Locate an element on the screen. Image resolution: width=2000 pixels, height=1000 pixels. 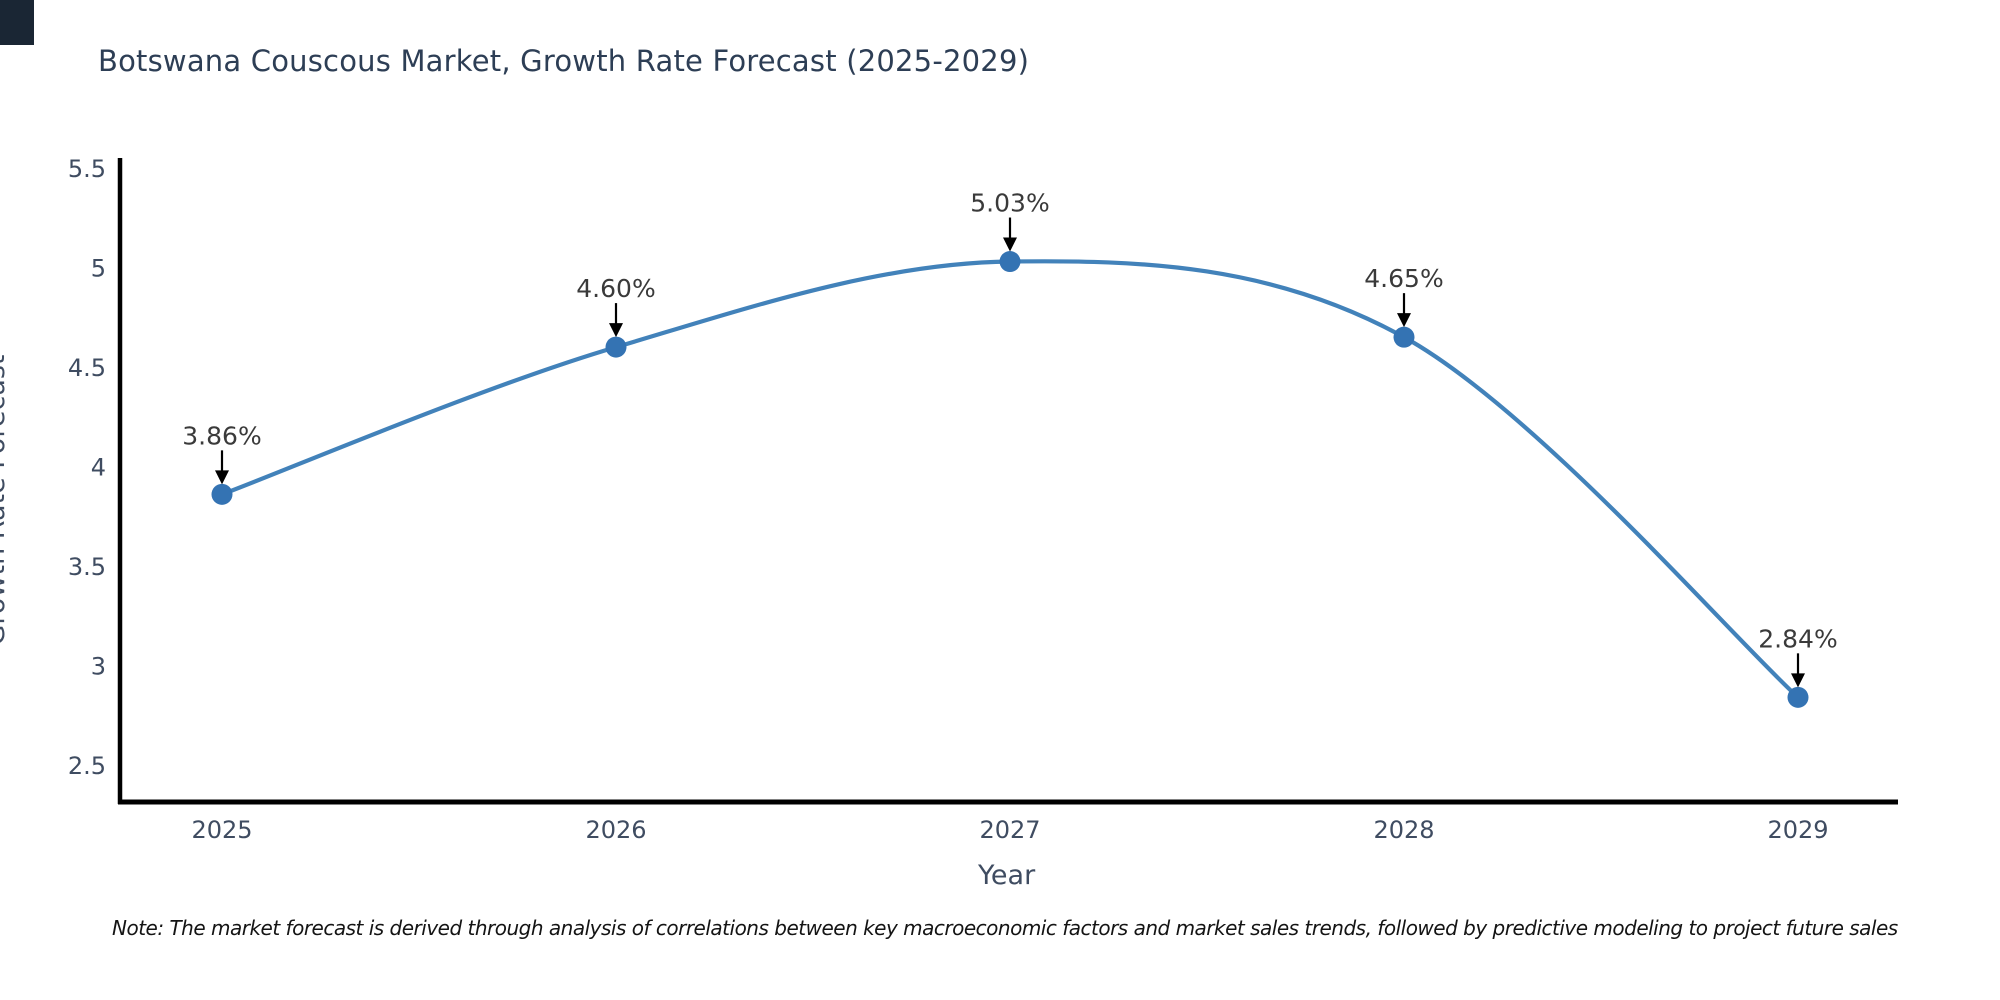
y-tick-label: 4 is located at coordinates (98, 468).